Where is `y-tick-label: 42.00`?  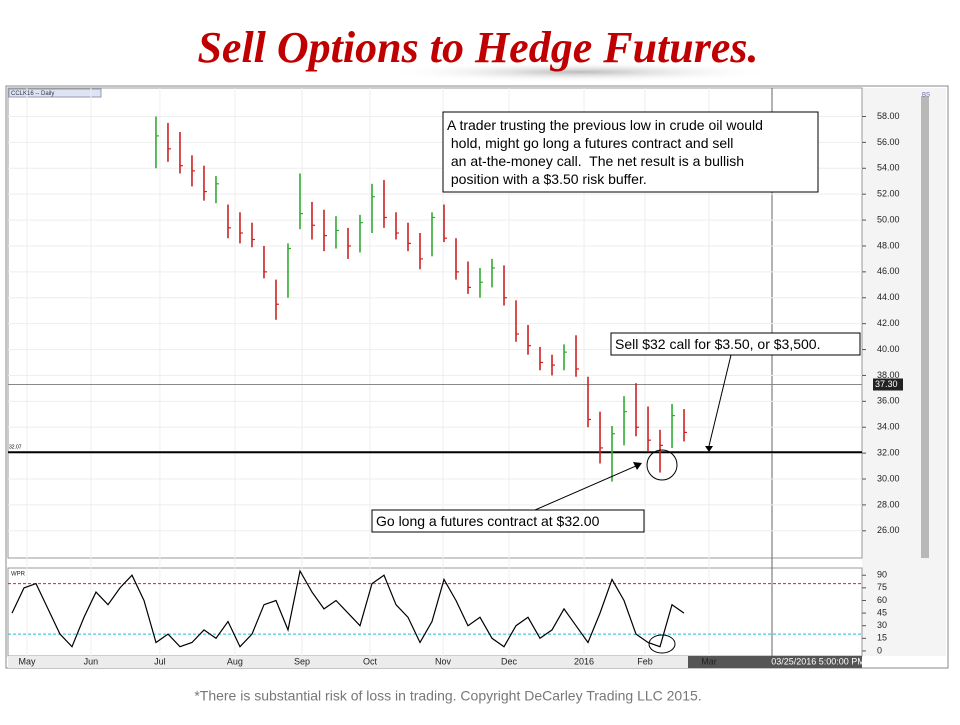
y-tick-label: 42.00 is located at coordinates (888, 323).